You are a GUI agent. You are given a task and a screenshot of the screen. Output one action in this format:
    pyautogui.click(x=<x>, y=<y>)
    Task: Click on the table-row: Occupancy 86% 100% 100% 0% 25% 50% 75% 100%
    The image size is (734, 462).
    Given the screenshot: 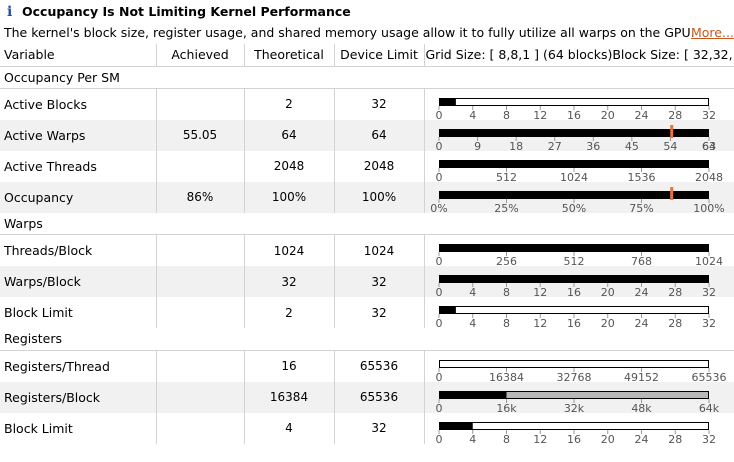 What is the action you would take?
    pyautogui.click(x=367, y=197)
    